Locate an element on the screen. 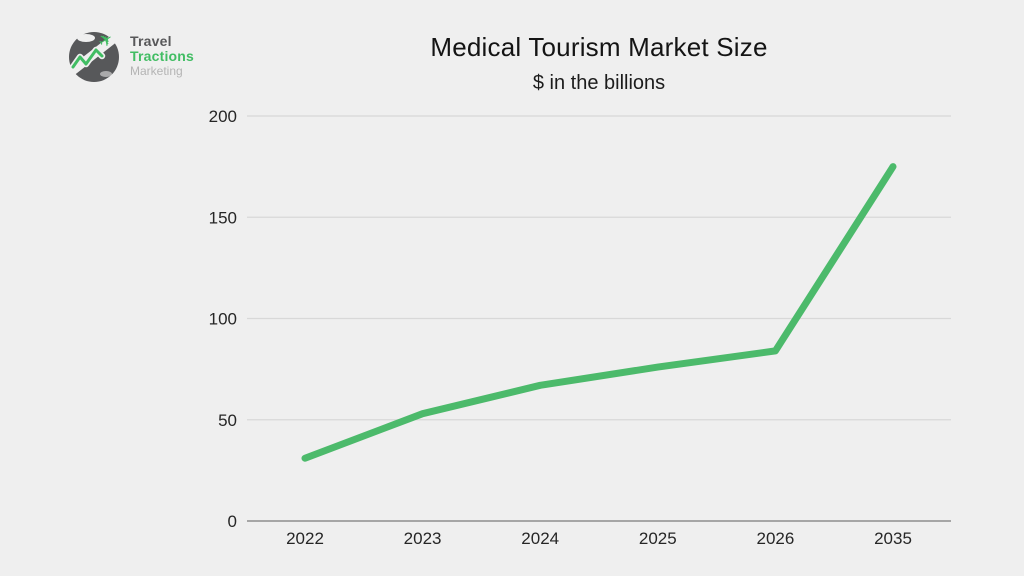 The image size is (1024, 576). x-tick-label: 2024 is located at coordinates (540, 538).